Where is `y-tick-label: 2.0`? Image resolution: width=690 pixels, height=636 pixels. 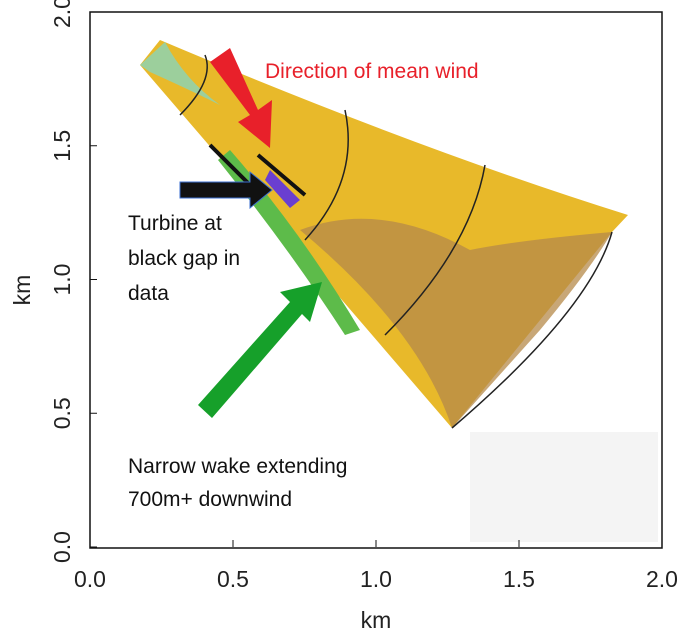 y-tick-label: 2.0 is located at coordinates (62, 14).